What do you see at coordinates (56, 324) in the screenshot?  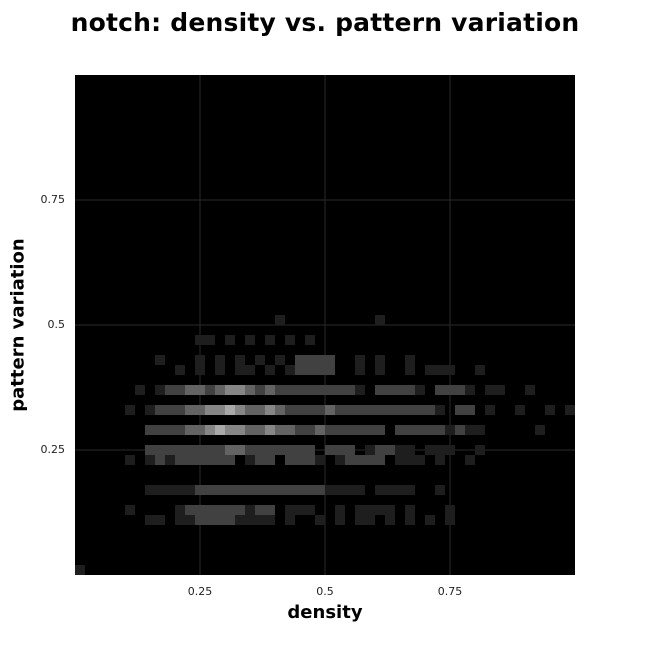 I see `y-tick-label-1: 0.5` at bounding box center [56, 324].